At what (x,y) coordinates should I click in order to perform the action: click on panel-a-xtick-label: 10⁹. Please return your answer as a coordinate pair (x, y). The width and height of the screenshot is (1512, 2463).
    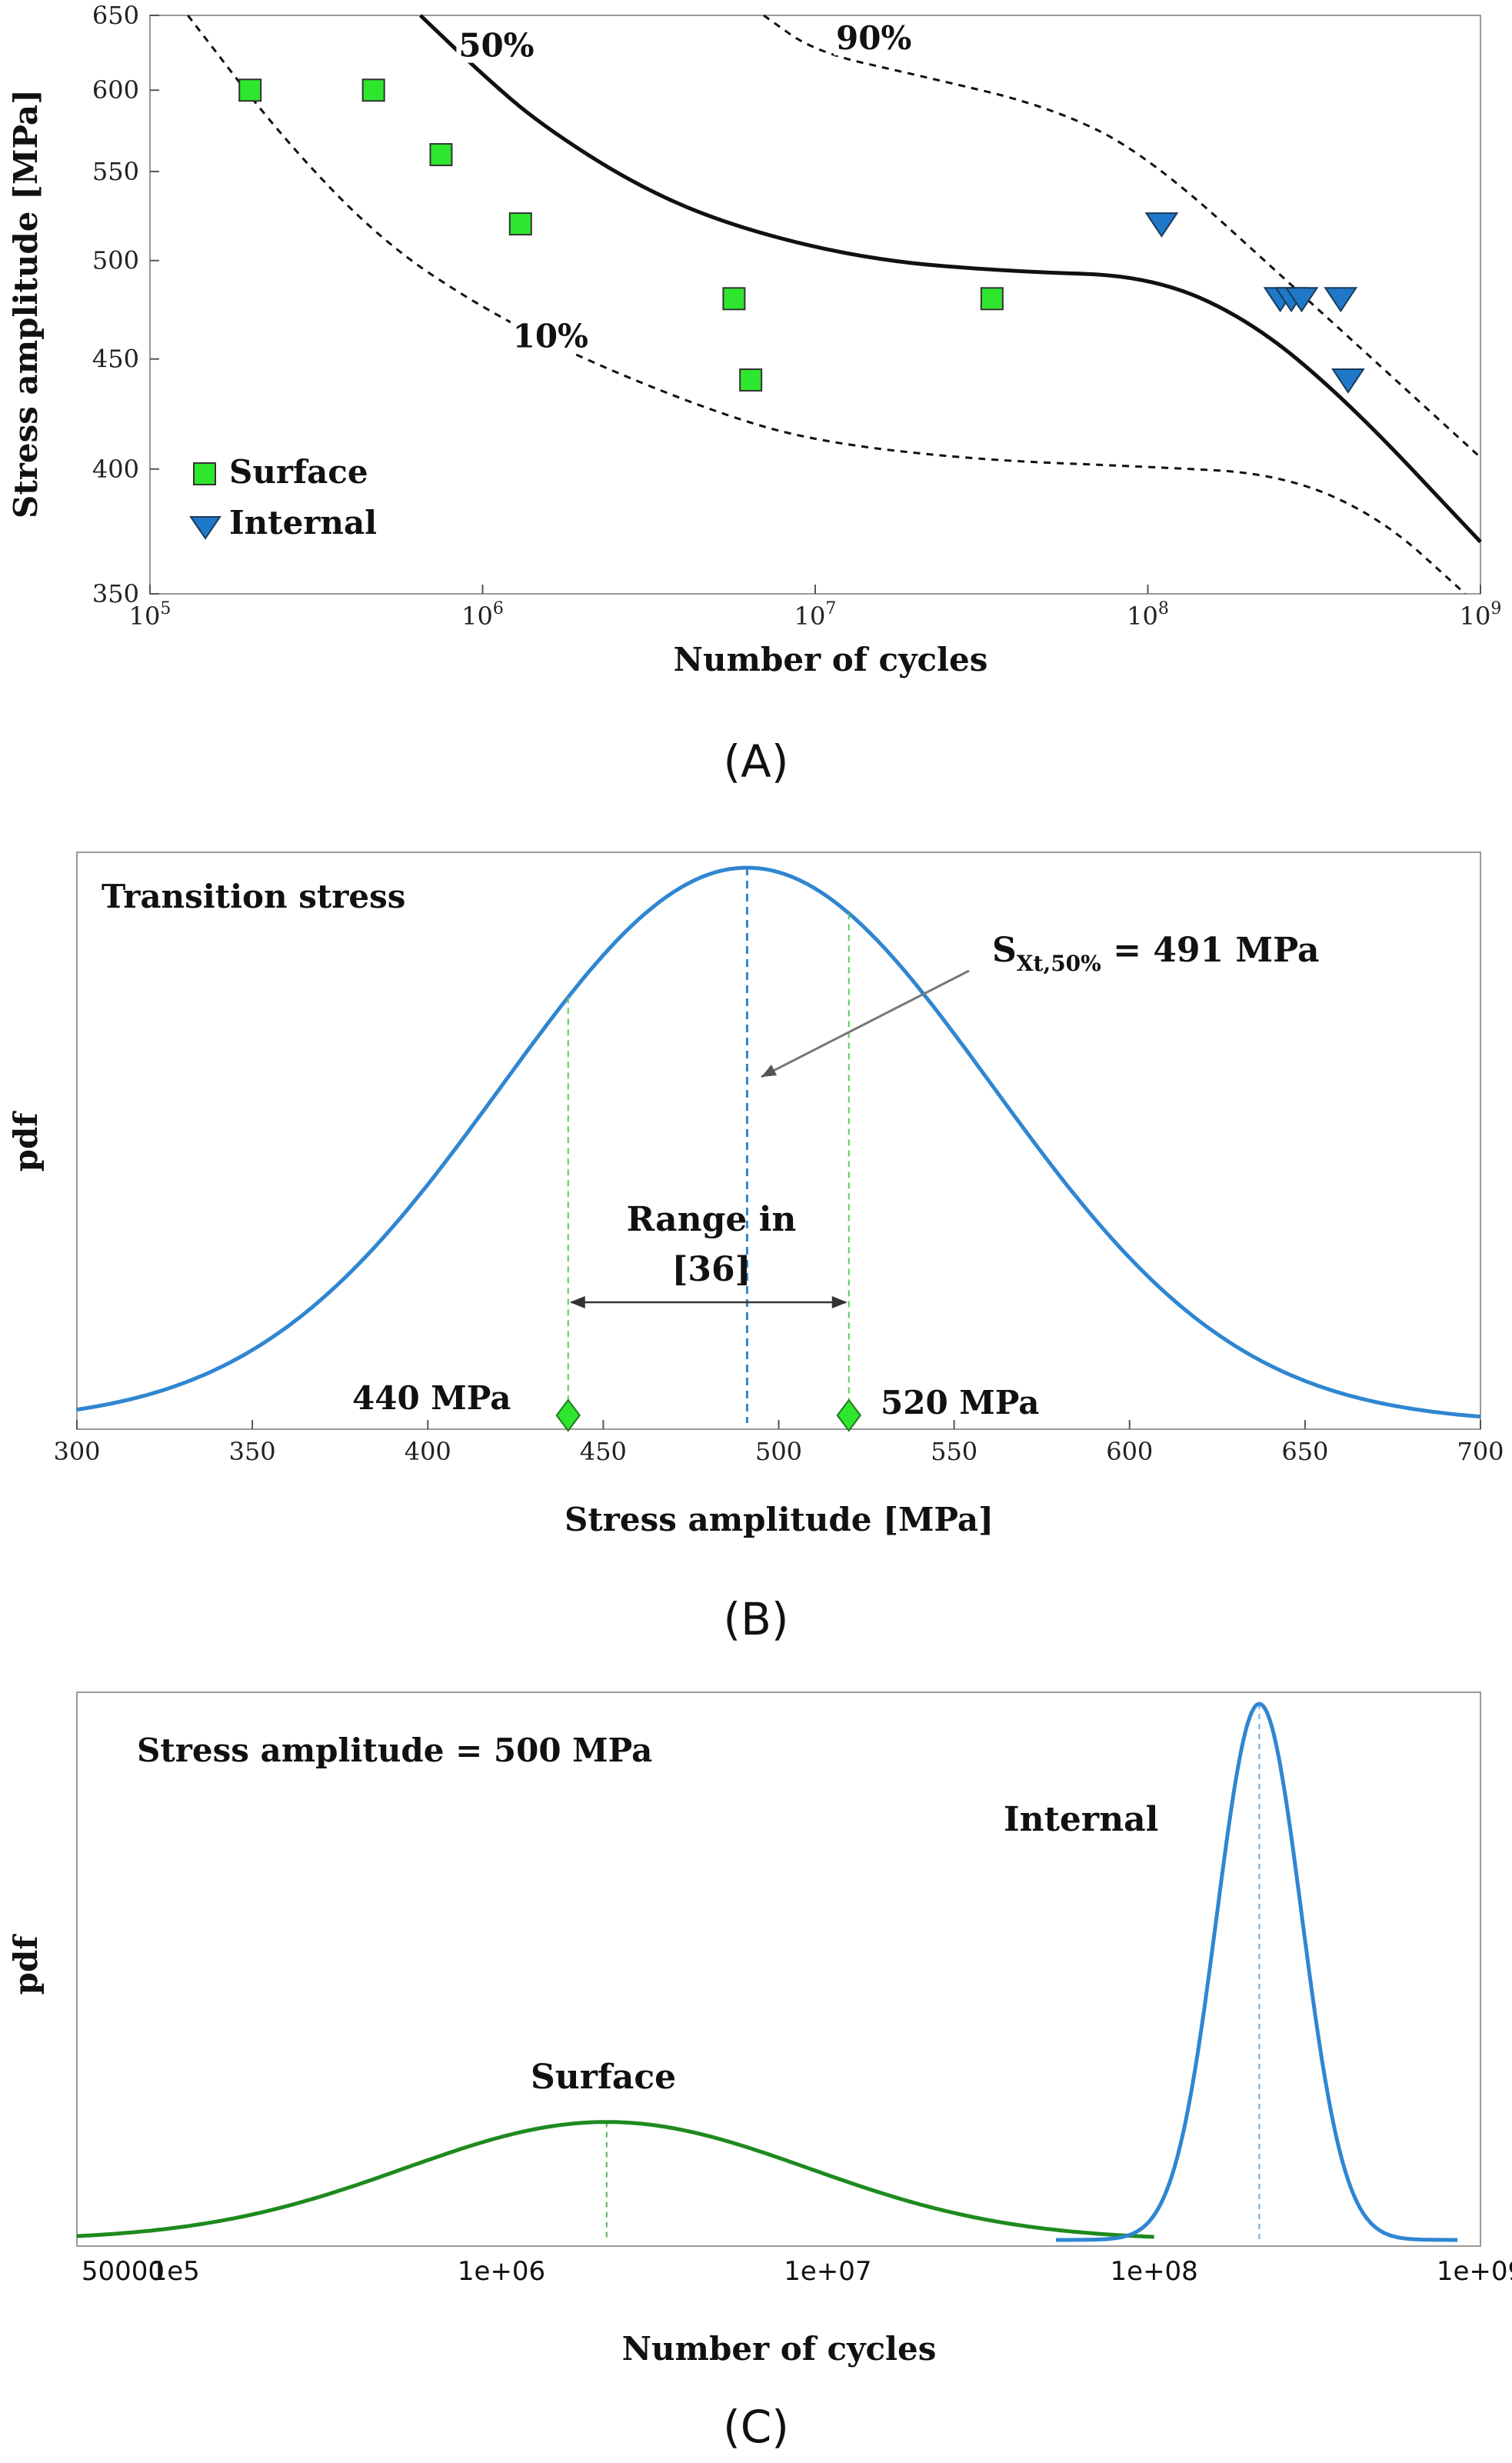
    Looking at the image, I should click on (1481, 615).